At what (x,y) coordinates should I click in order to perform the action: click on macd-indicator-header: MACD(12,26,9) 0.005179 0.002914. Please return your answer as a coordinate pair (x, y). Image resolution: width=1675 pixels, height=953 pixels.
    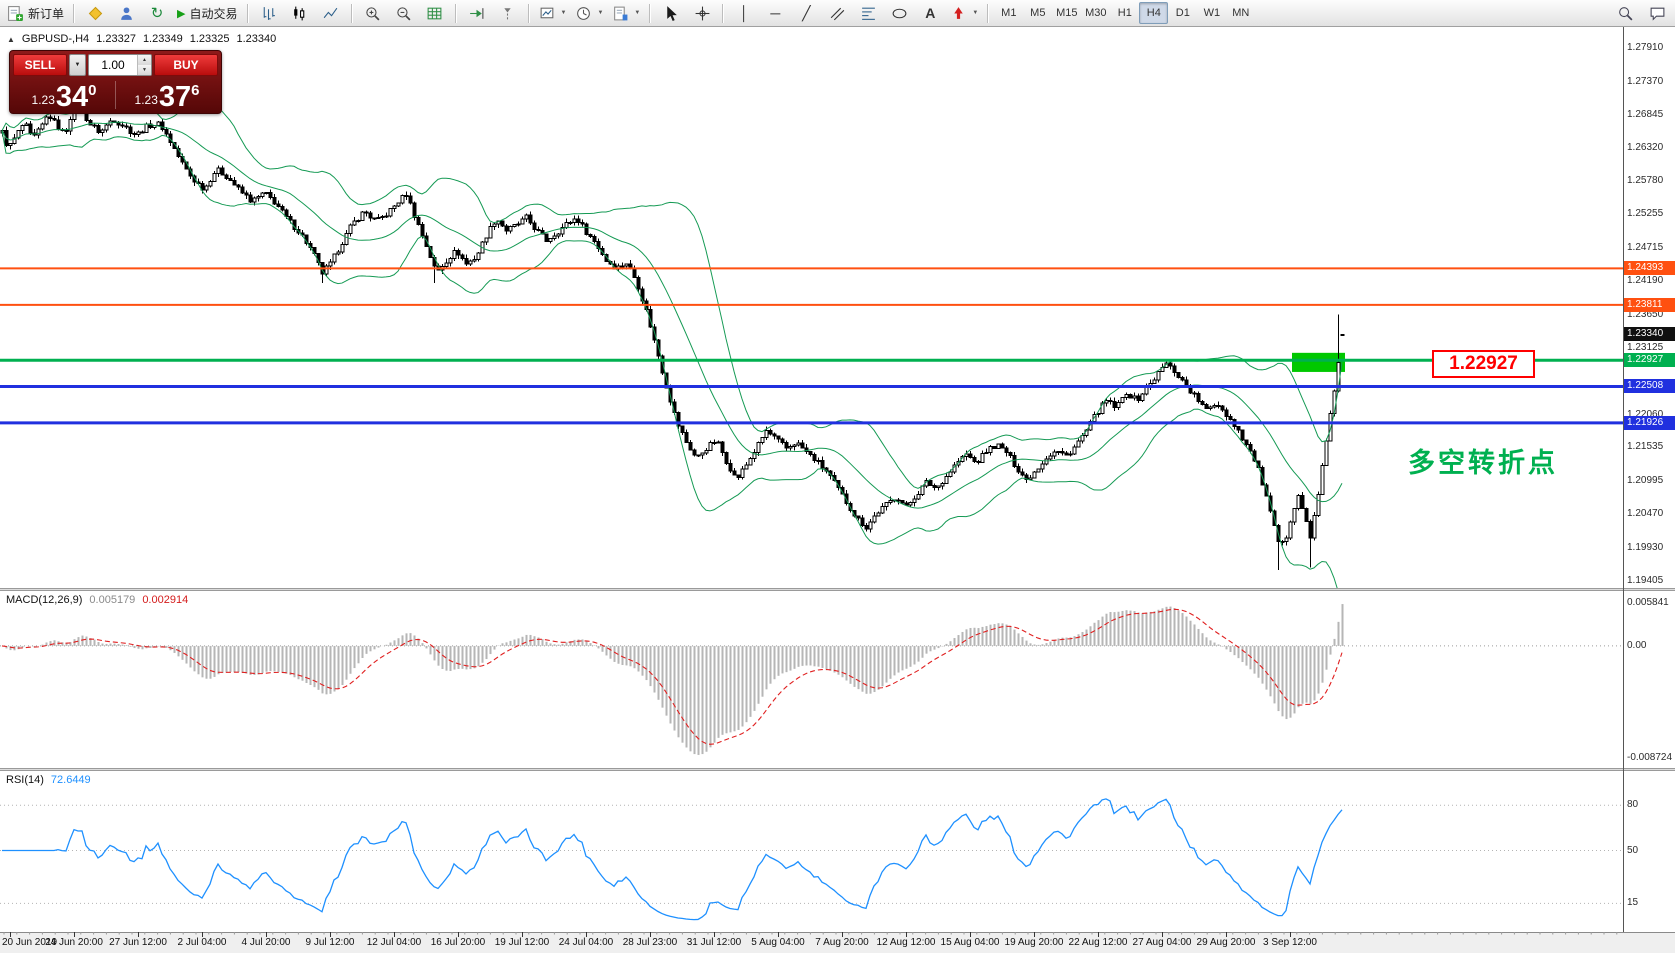
    Looking at the image, I should click on (97, 600).